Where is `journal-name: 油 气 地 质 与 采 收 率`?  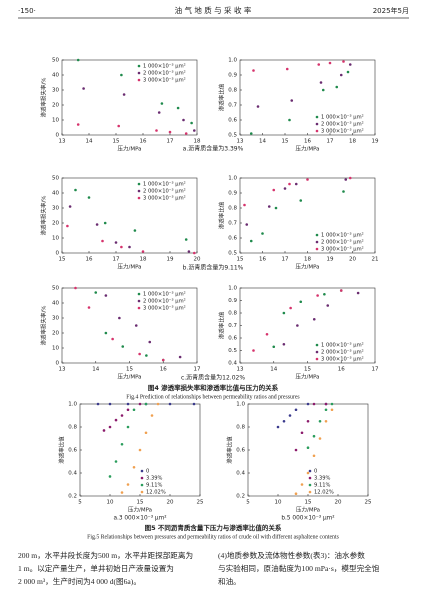
journal-name: 油 气 地 质 与 采 收 率 is located at coordinates (213, 10).